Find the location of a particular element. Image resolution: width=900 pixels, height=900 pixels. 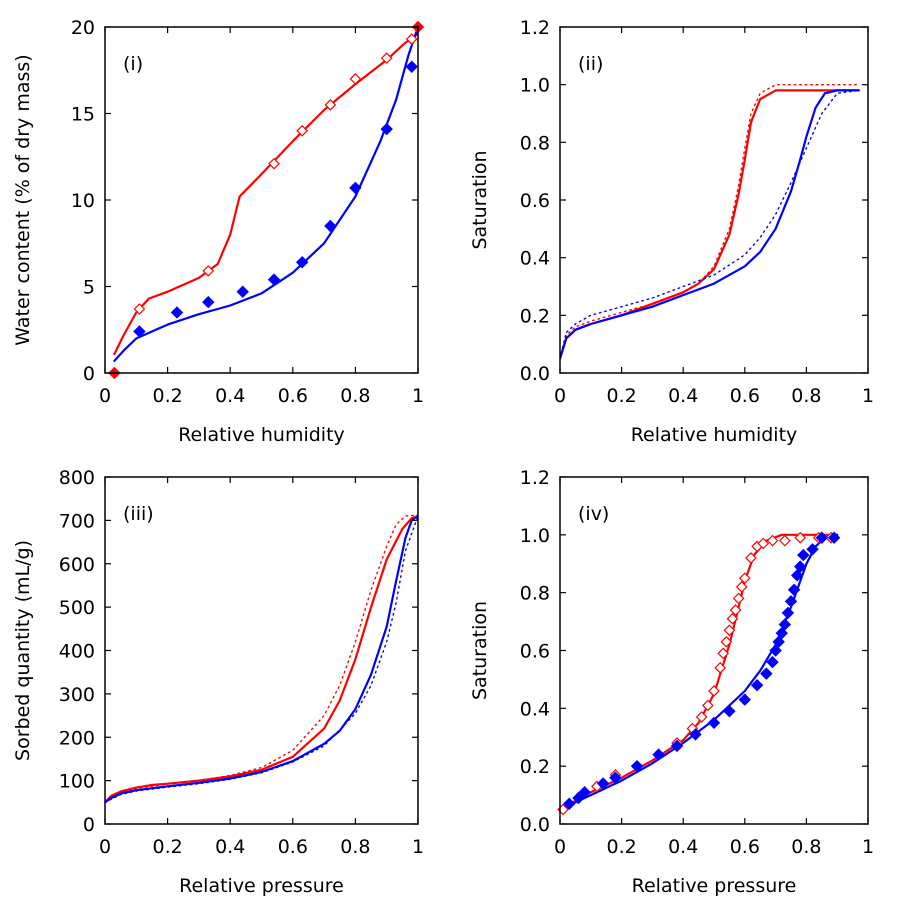

x-tick-label: 1 is located at coordinates (418, 396).